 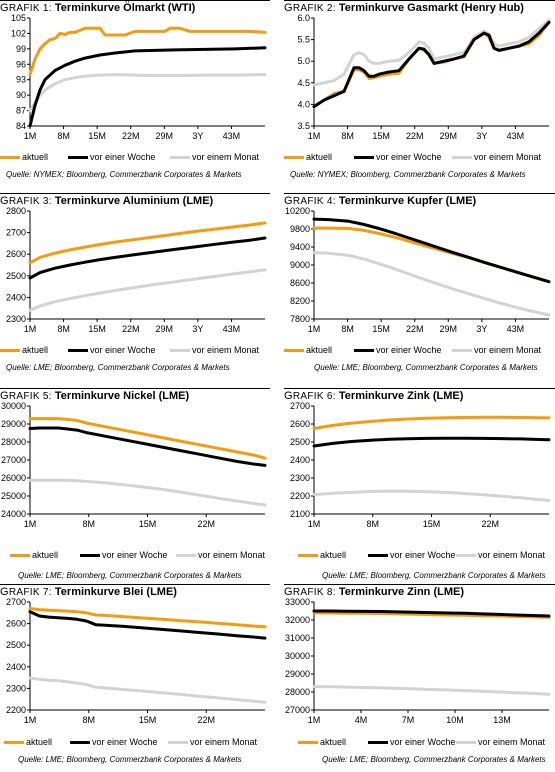 I want to click on y-tick-label: 30000, so click(x=297, y=656).